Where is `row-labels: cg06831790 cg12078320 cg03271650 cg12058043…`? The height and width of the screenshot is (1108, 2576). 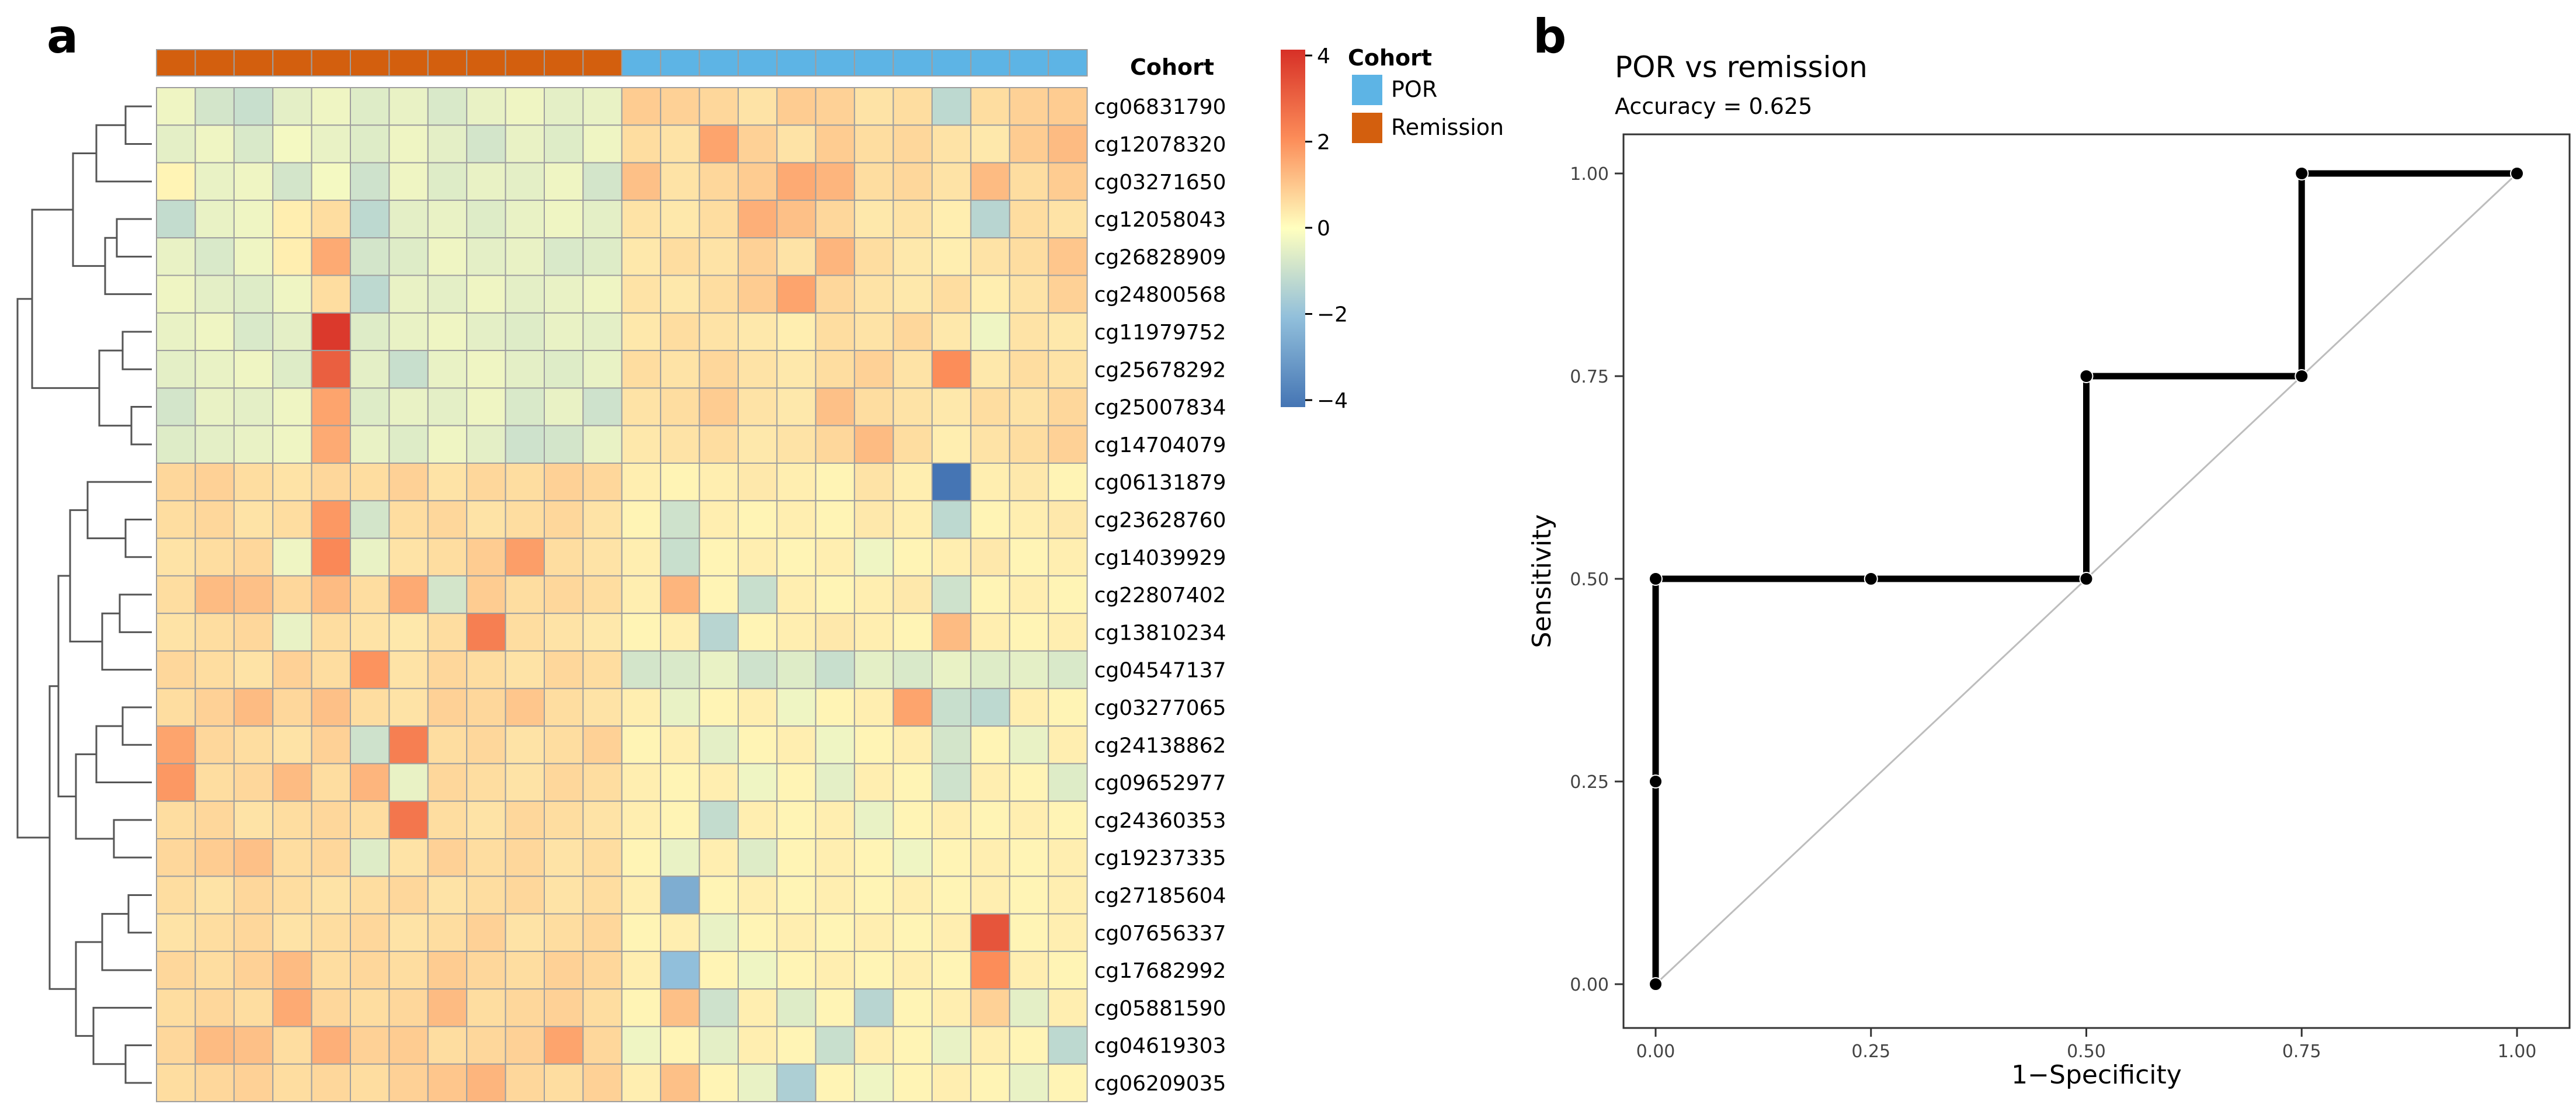 row-labels: cg06831790 cg12078320 cg03271650 cg12058043… is located at coordinates (1160, 595).